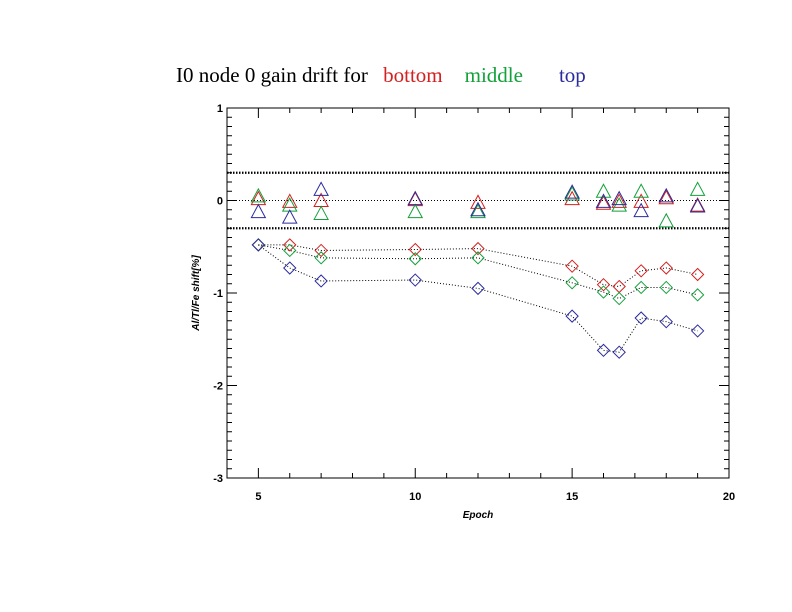 The image size is (792, 612). I want to click on series-connectors, so click(478, 298).